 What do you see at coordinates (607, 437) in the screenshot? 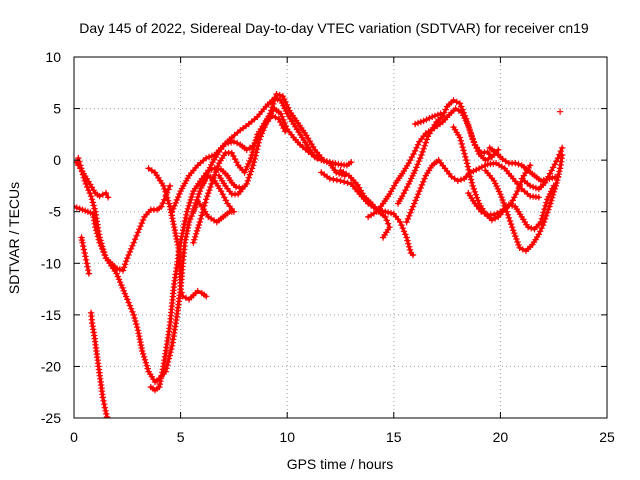
I see `x-tick-label: 25` at bounding box center [607, 437].